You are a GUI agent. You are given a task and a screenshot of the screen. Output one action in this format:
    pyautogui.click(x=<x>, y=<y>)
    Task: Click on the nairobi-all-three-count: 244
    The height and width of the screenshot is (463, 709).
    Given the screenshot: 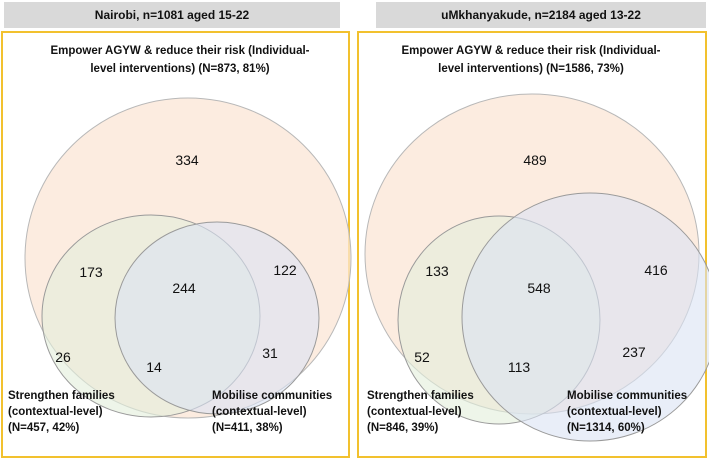 What is the action you would take?
    pyautogui.click(x=184, y=288)
    